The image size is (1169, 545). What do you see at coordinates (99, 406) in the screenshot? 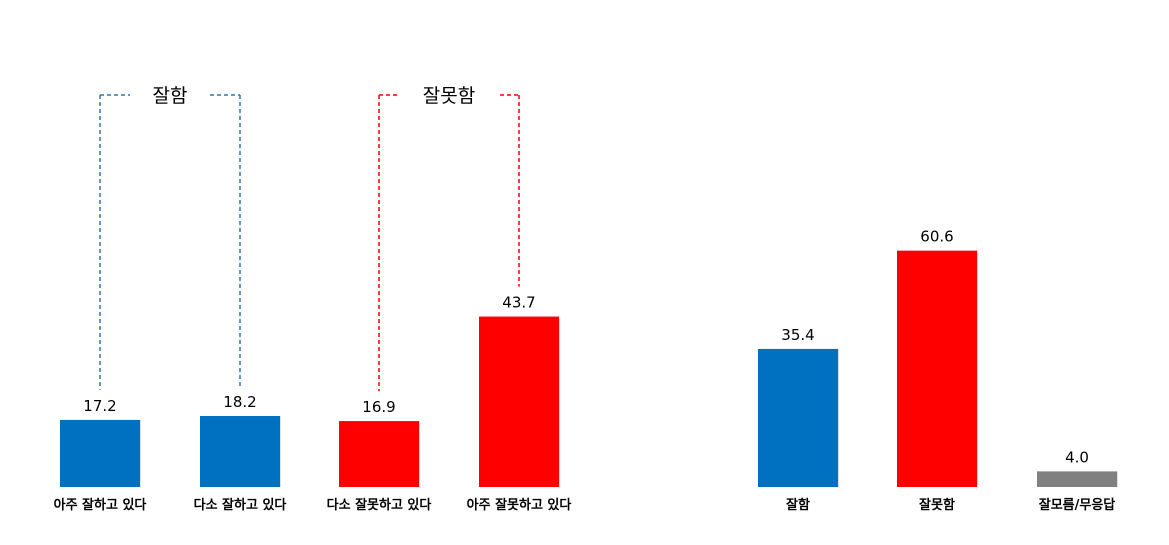
I see `data-label: 17.2` at bounding box center [99, 406].